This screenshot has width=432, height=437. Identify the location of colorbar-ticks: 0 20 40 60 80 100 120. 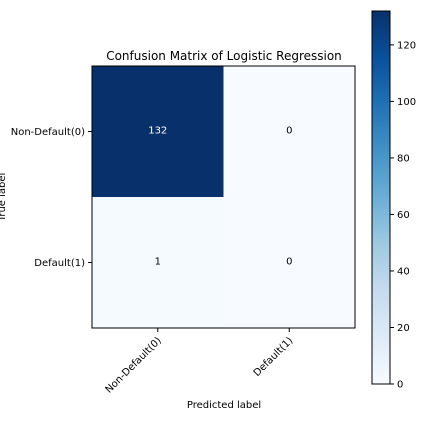
(403, 215).